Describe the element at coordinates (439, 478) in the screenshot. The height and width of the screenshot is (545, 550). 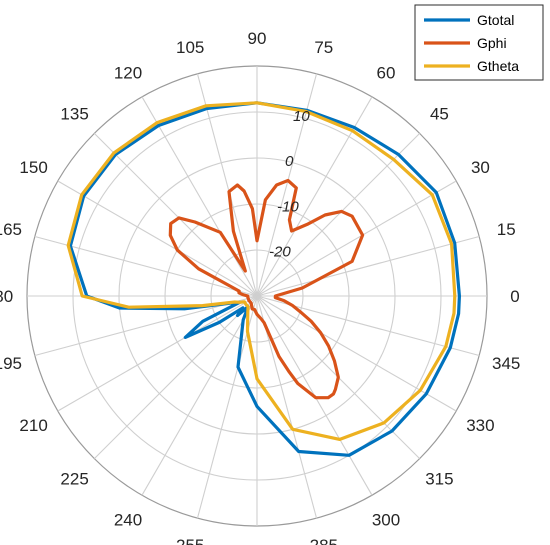
I see `angle-tick-label: 315` at that location.